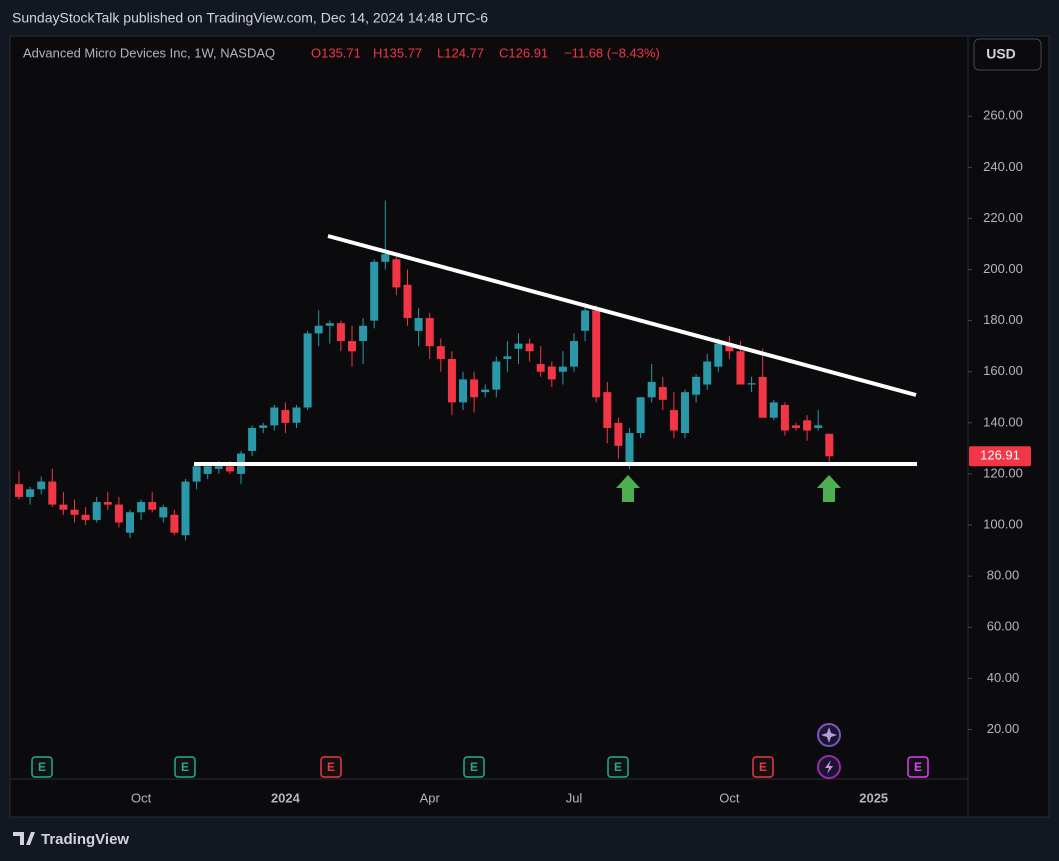  Describe the element at coordinates (430, 797) in the screenshot. I see `x-tick-label: Apr` at that location.